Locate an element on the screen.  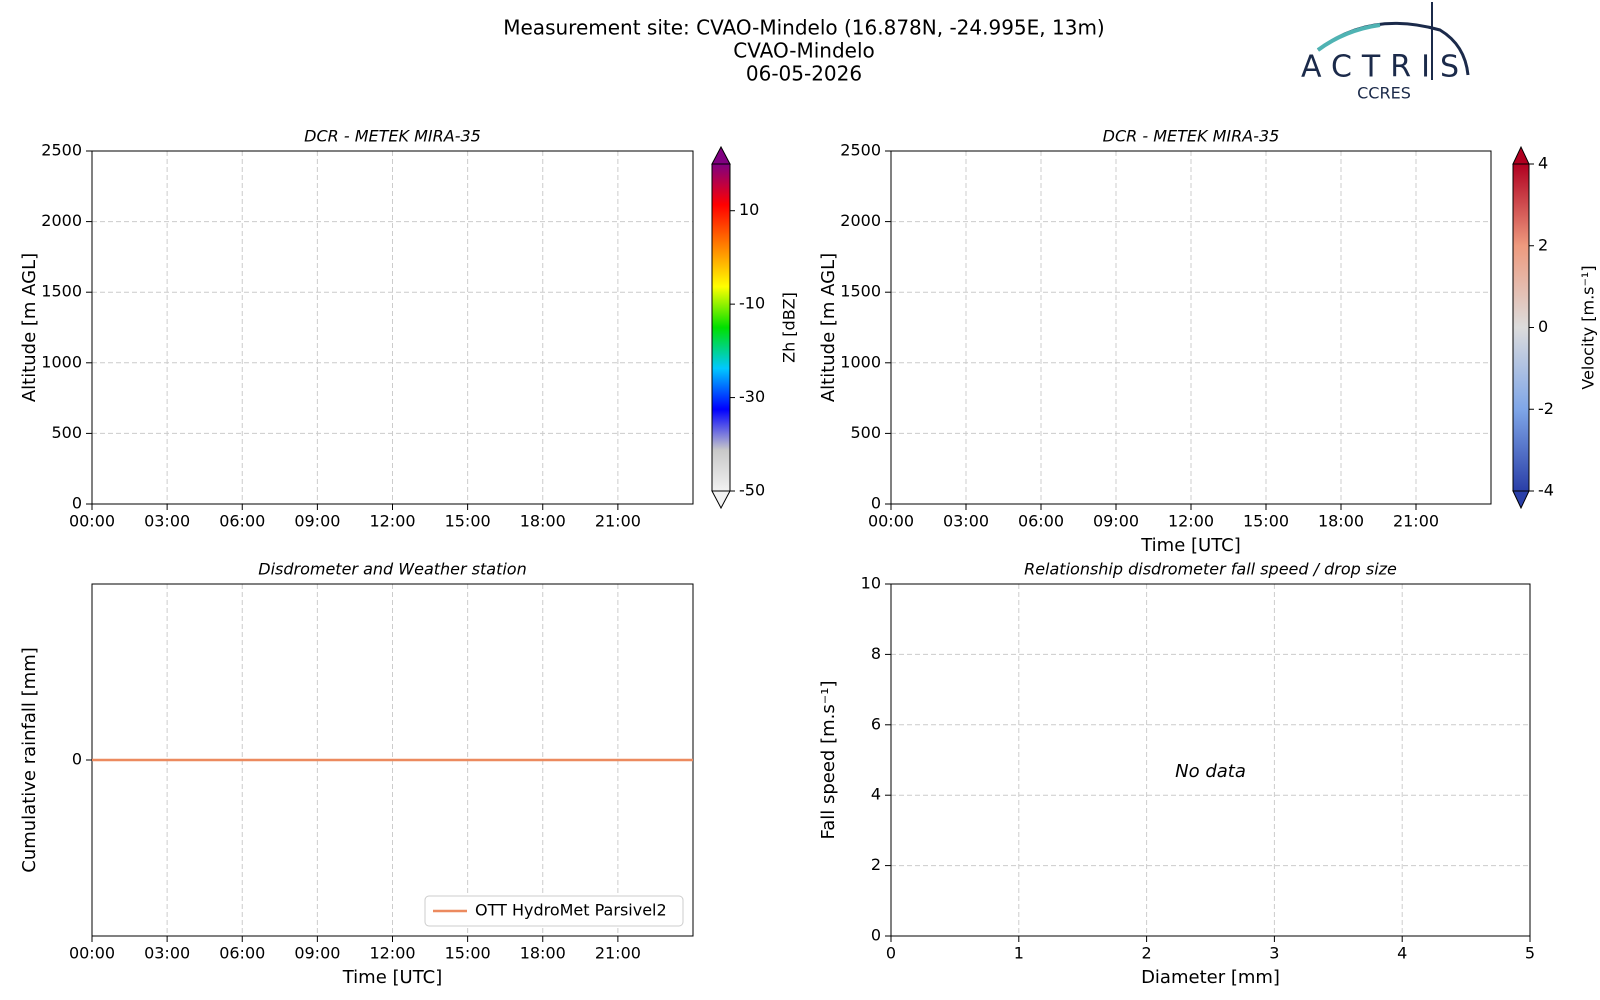
legend is located at coordinates (554, 911).